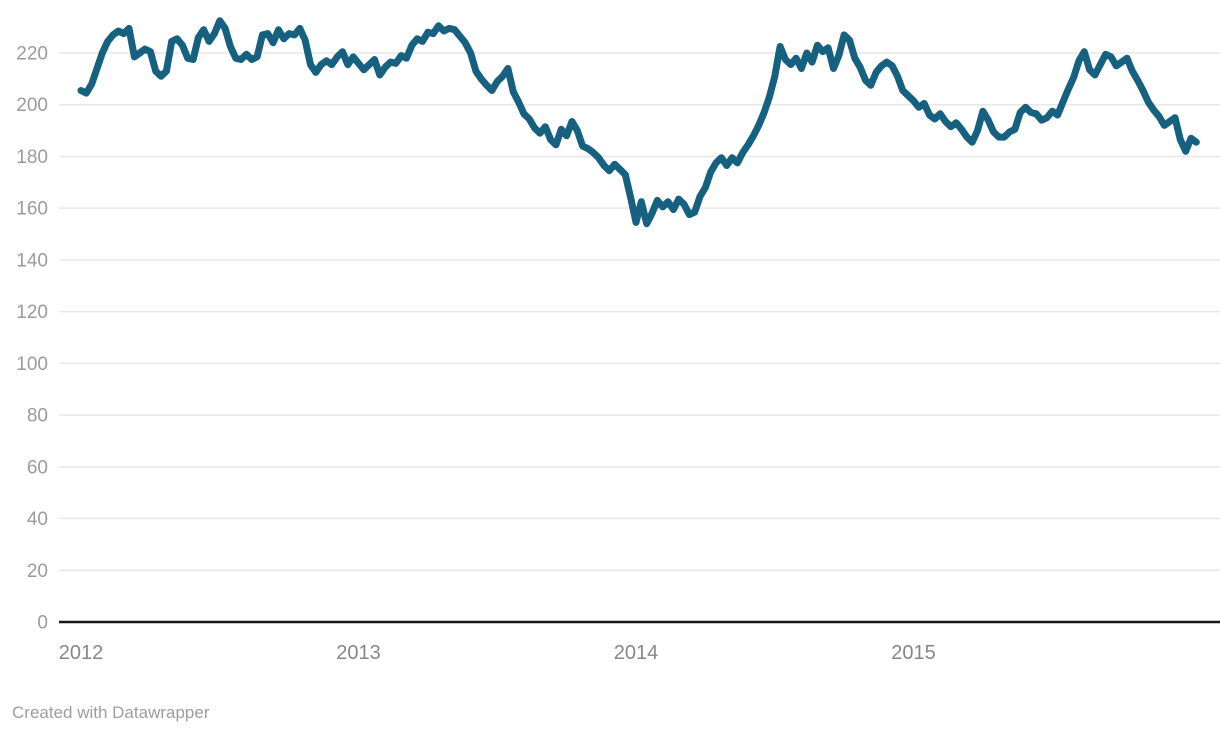  What do you see at coordinates (32, 209) in the screenshot?
I see `y-tick-label: 160` at bounding box center [32, 209].